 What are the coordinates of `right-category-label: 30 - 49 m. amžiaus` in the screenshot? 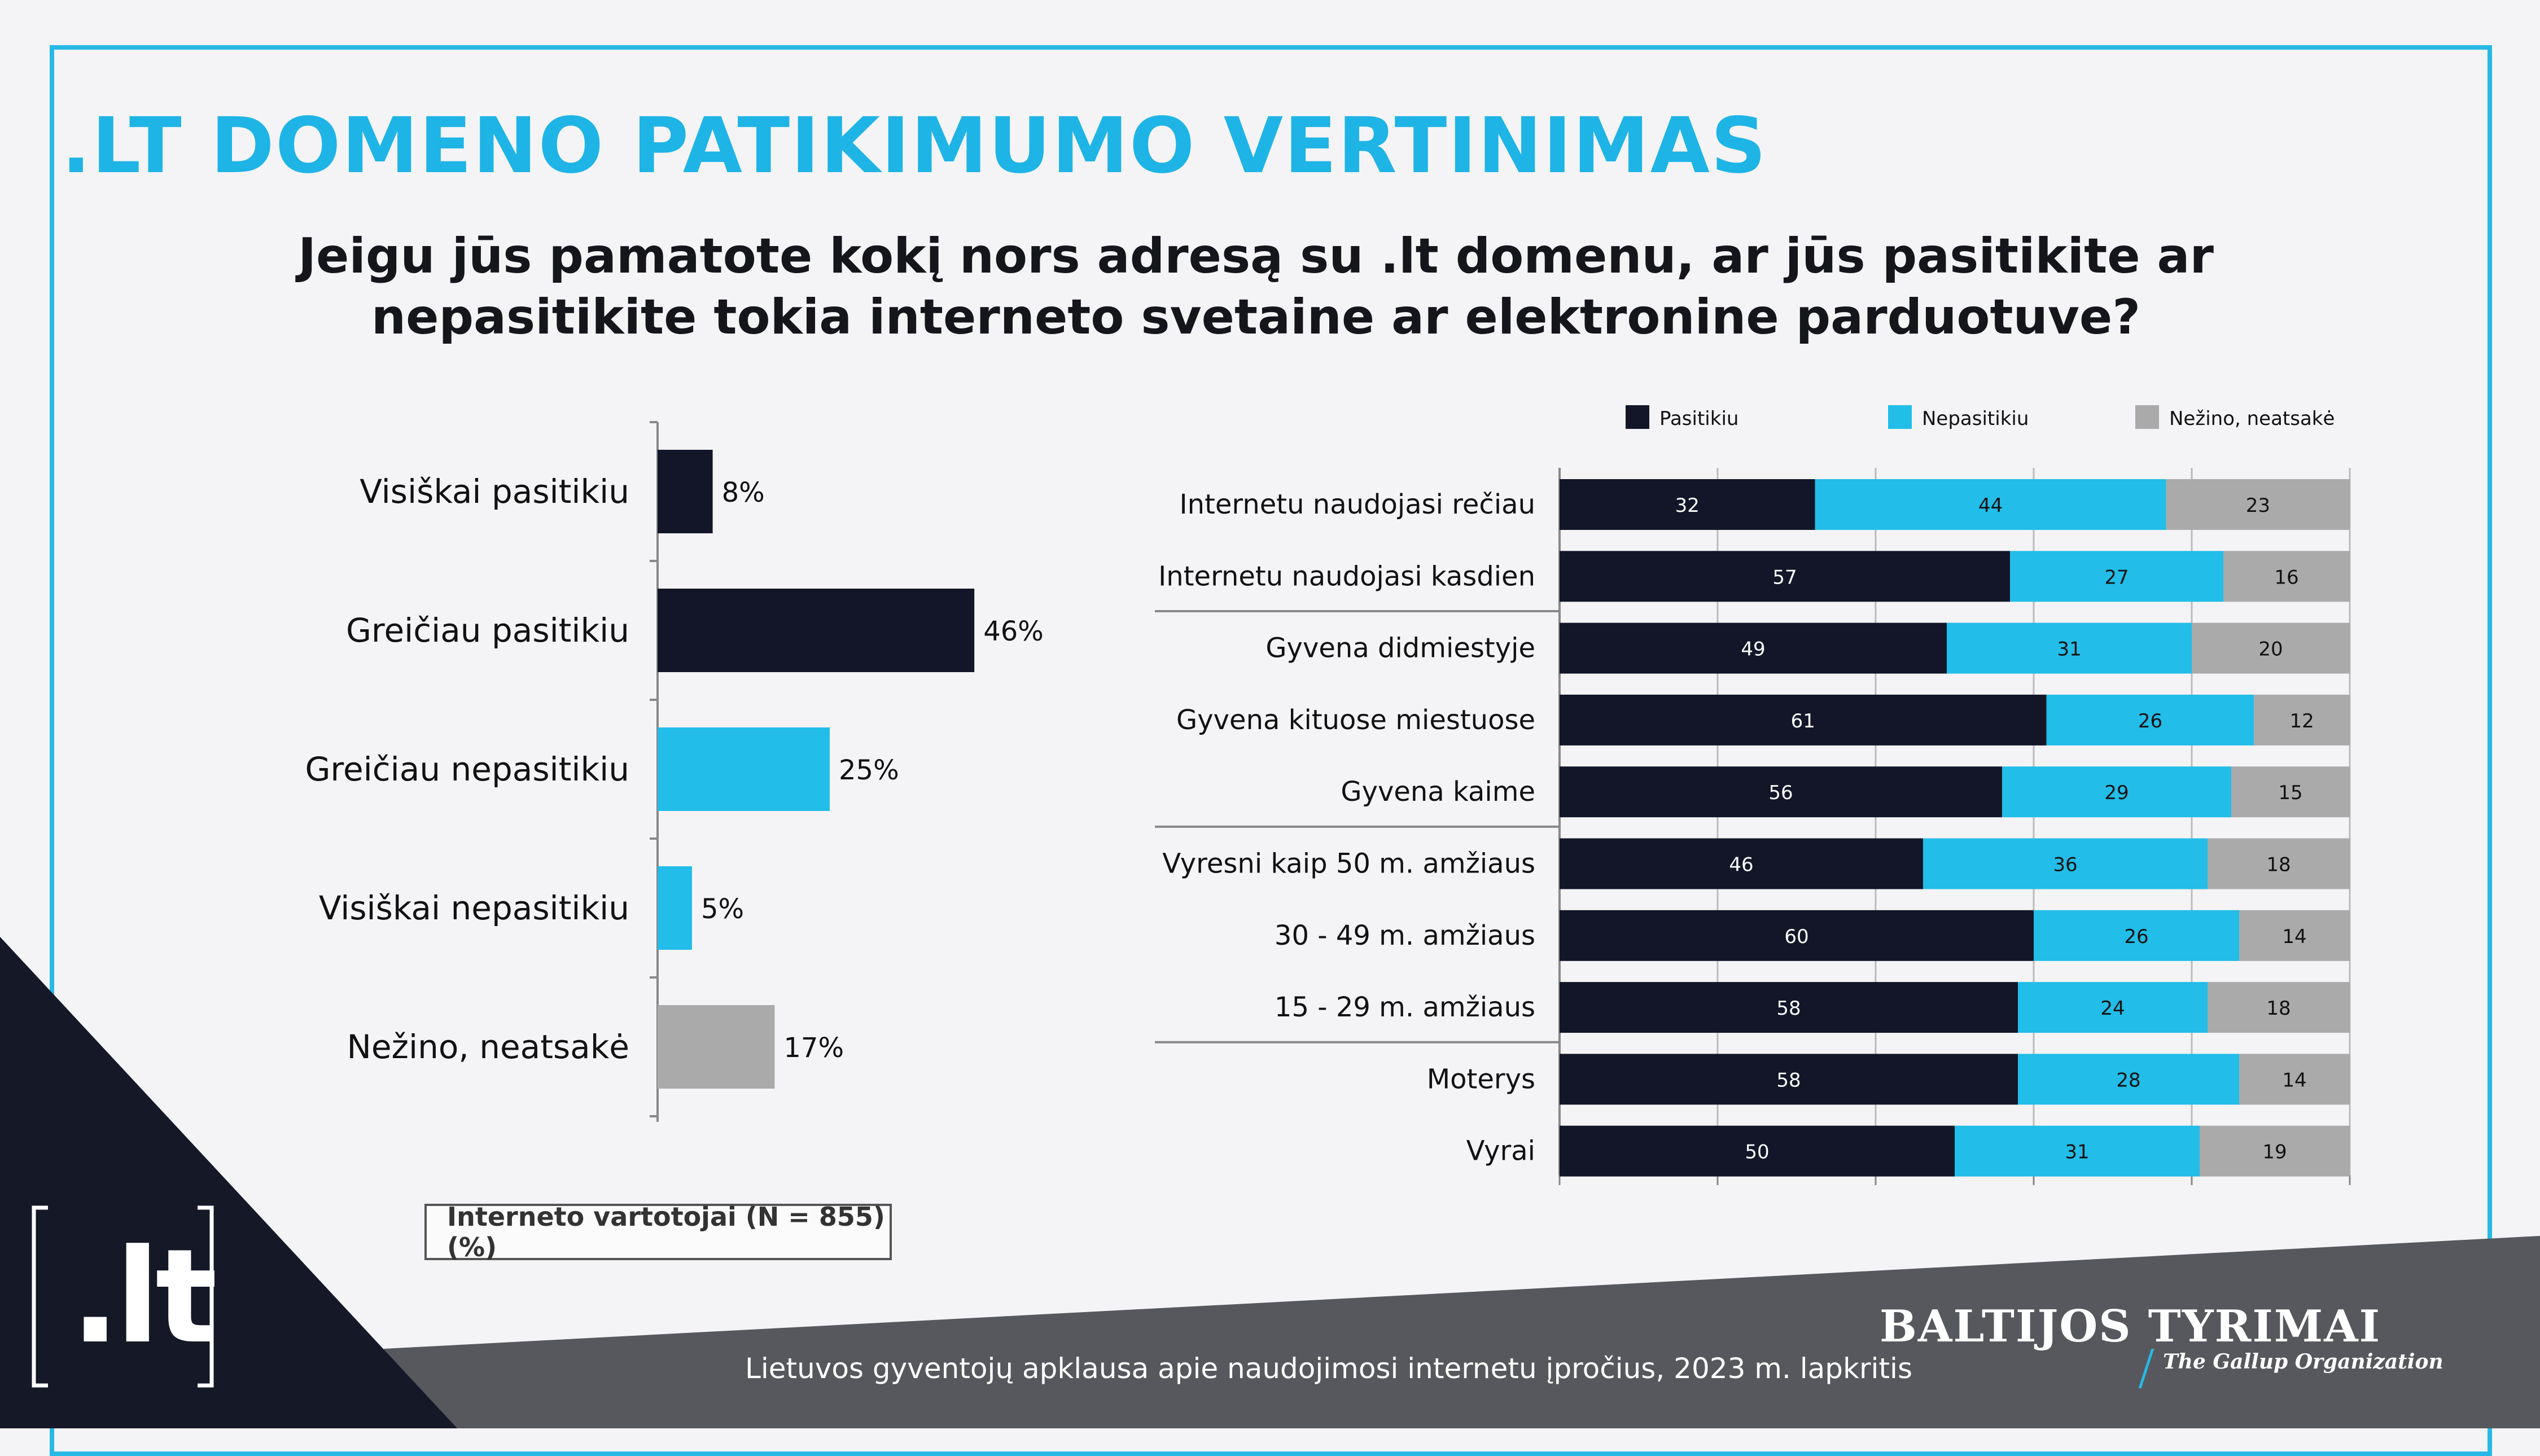 It's located at (1405, 936).